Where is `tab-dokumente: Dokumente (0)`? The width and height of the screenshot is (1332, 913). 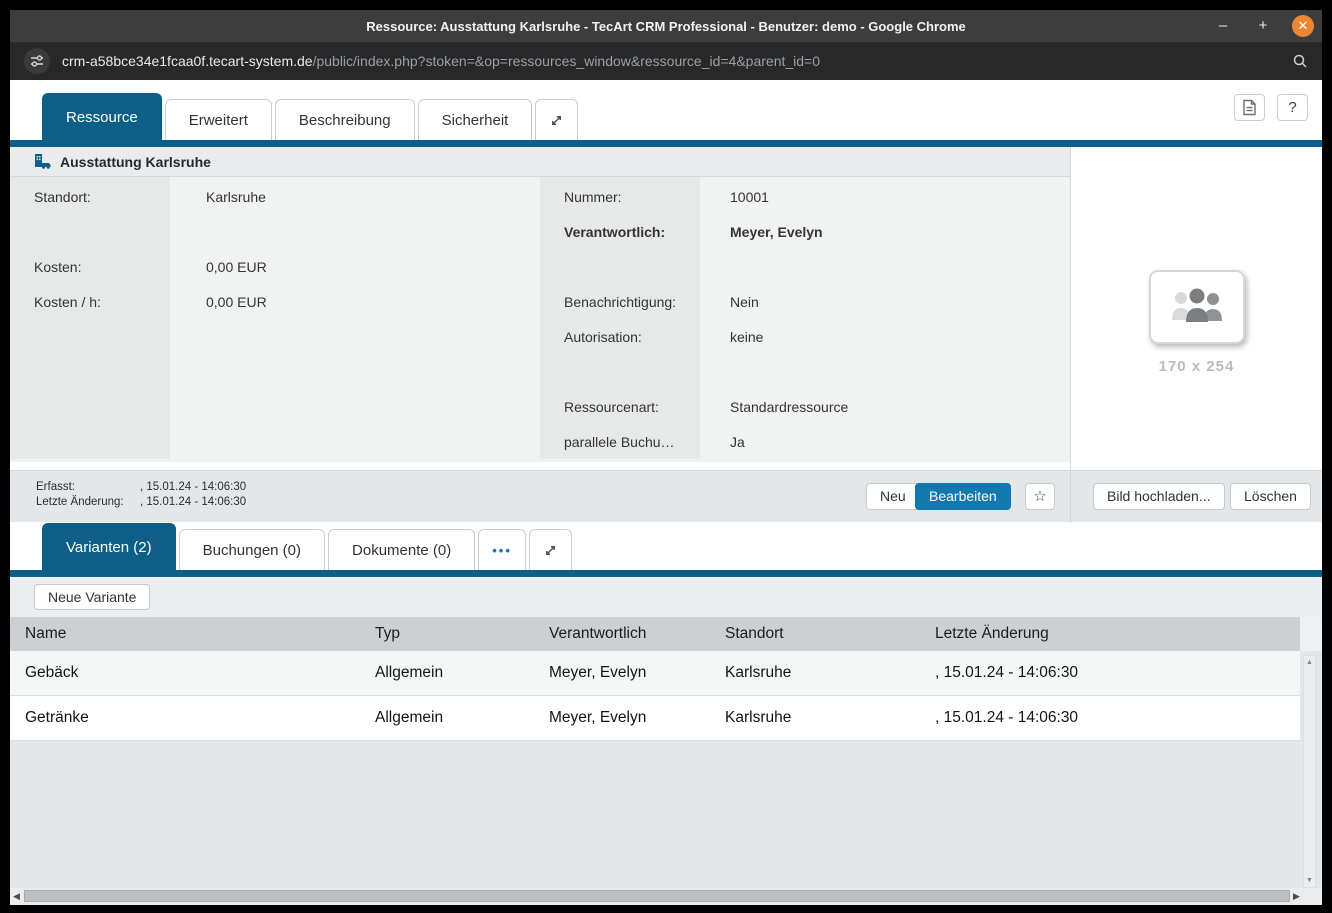 tab-dokumente: Dokumente (0) is located at coordinates (402, 549).